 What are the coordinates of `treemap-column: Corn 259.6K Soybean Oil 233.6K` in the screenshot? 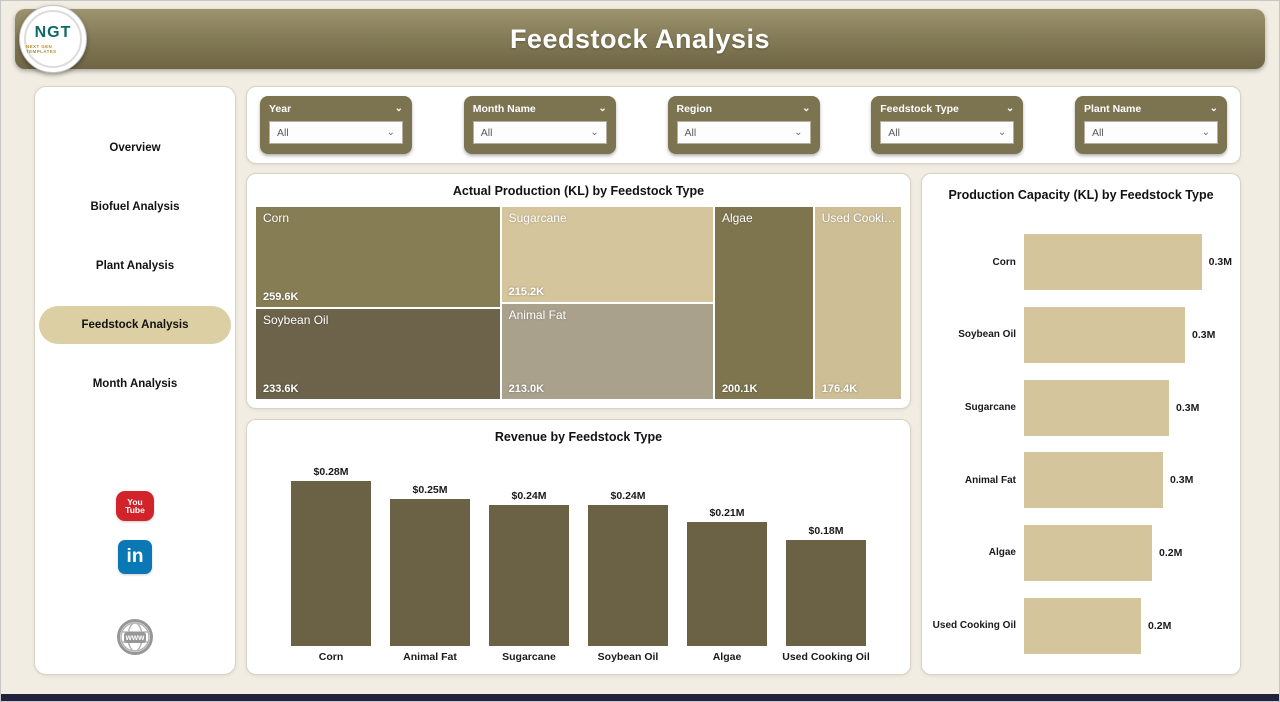 It's located at (378, 303).